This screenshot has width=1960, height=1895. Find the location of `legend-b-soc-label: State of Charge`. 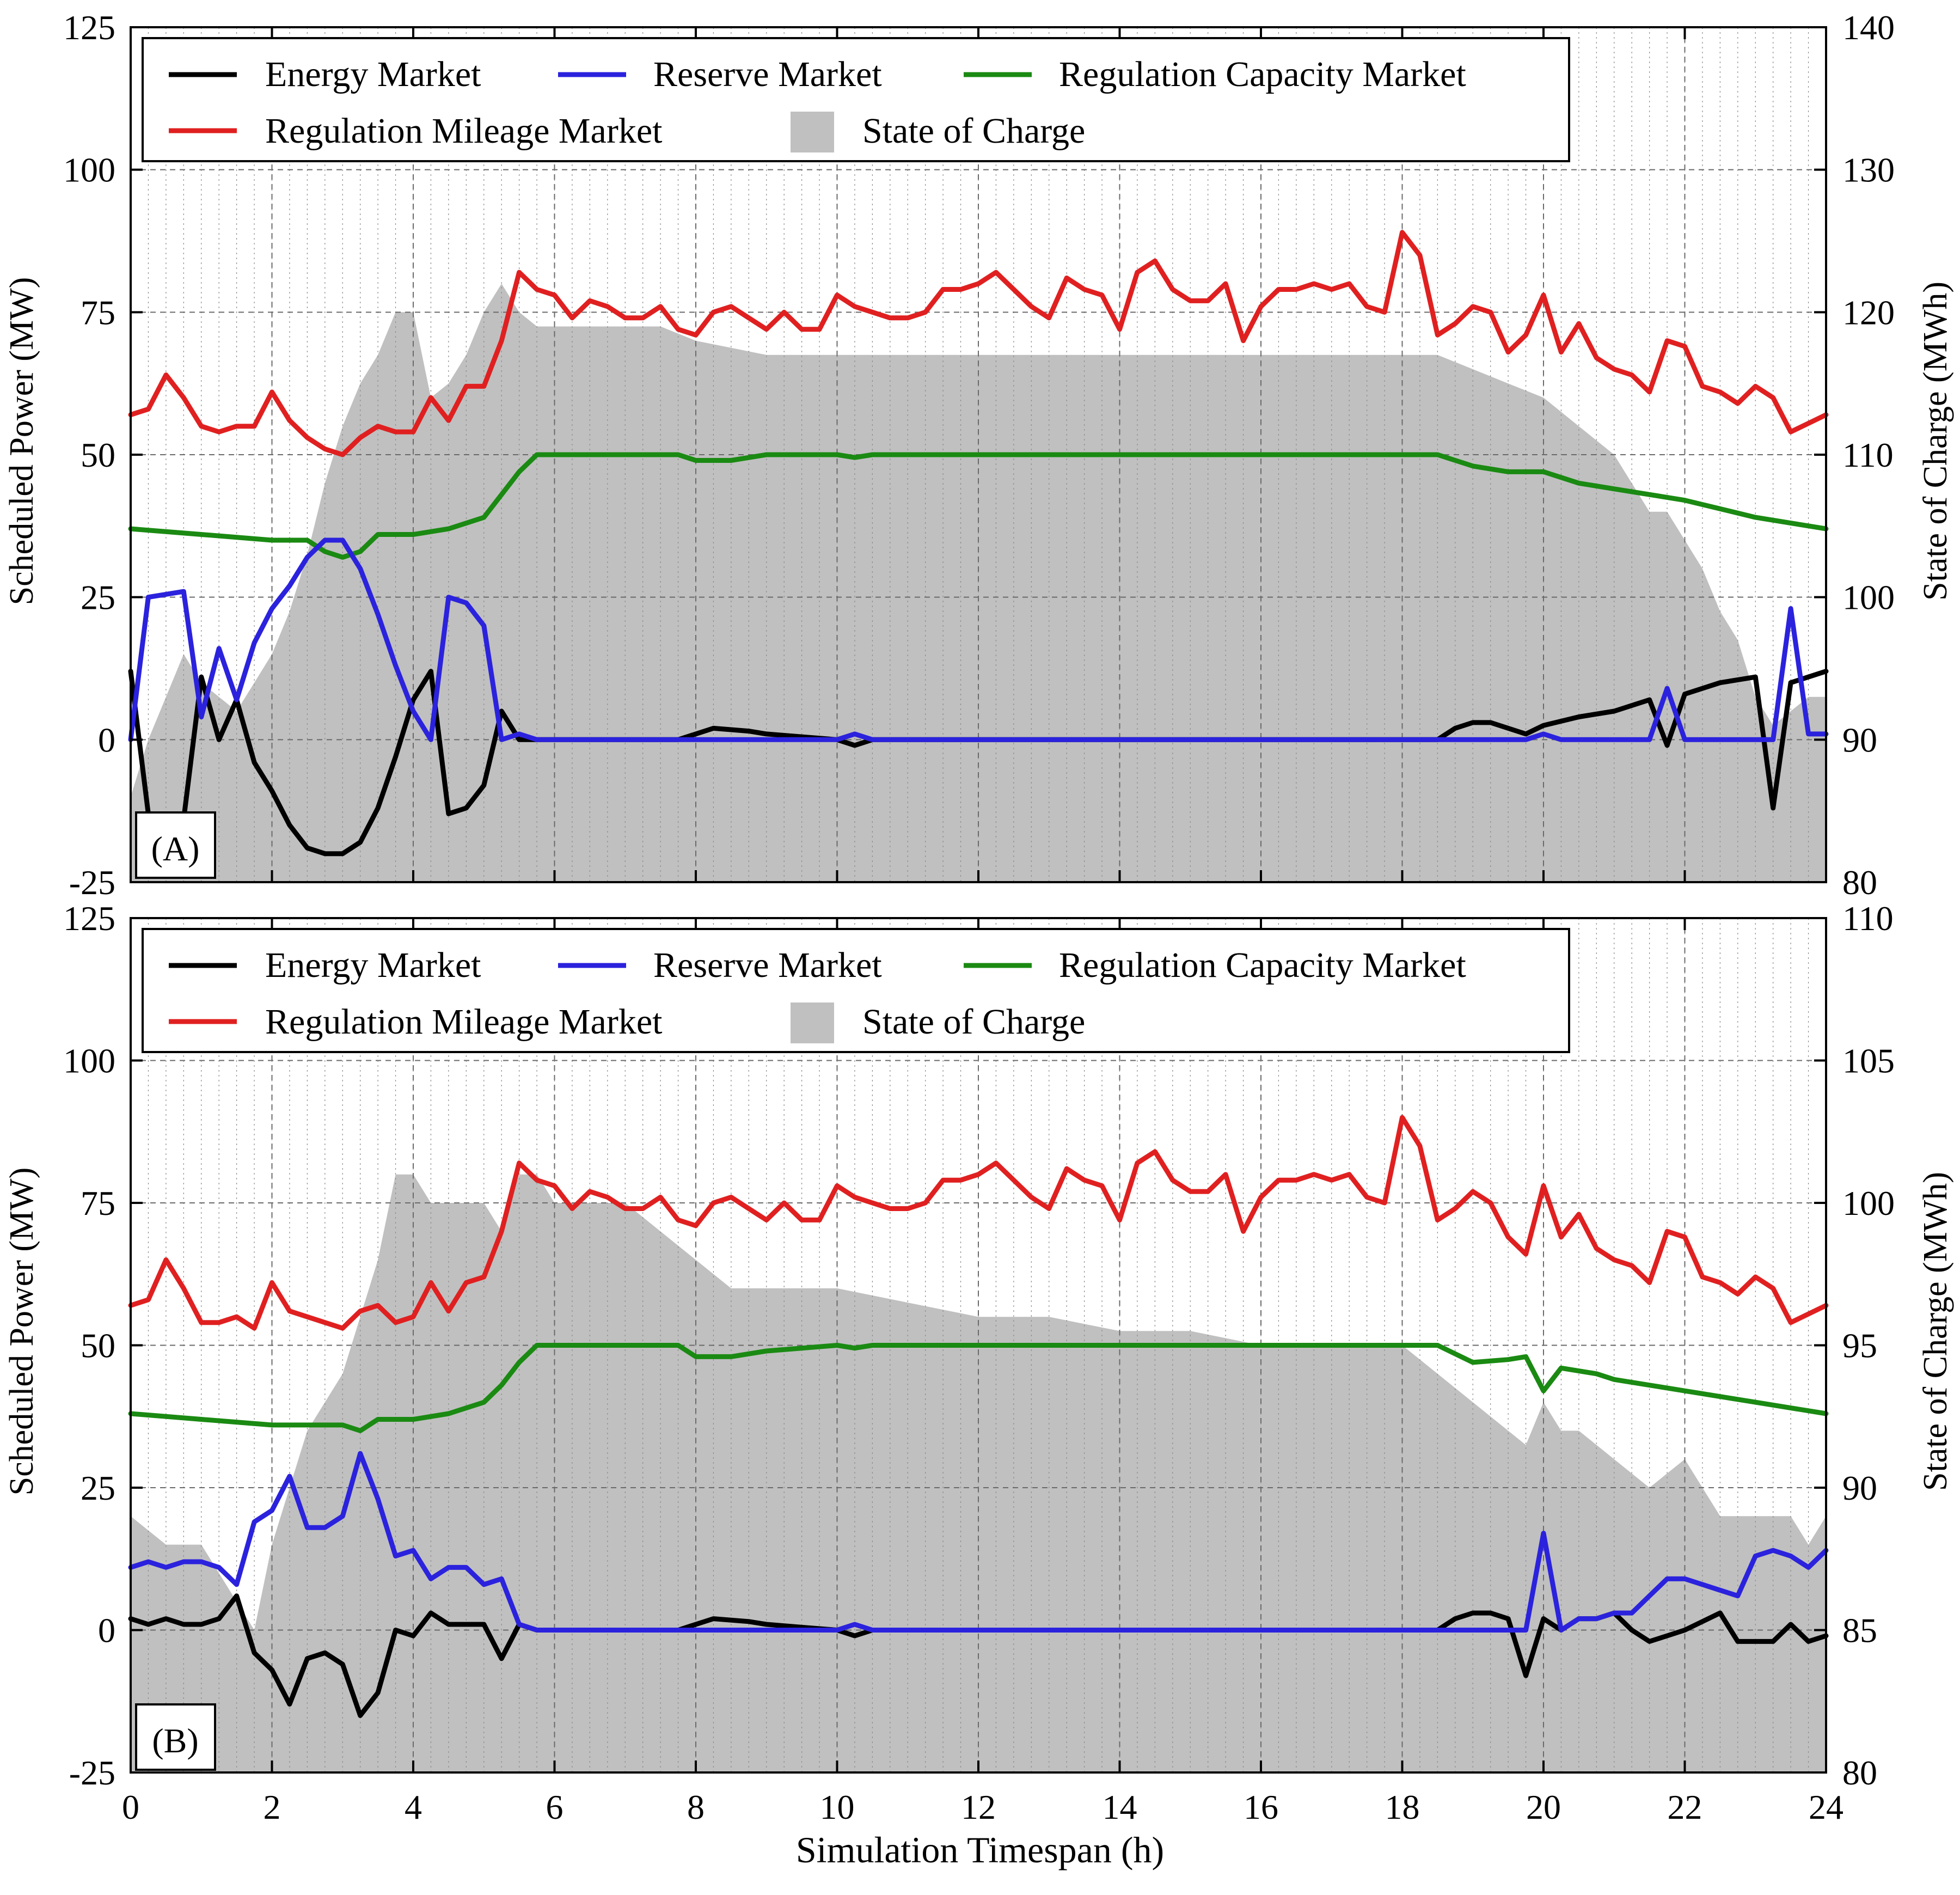

legend-b-soc-label: State of Charge is located at coordinates (973, 1022).